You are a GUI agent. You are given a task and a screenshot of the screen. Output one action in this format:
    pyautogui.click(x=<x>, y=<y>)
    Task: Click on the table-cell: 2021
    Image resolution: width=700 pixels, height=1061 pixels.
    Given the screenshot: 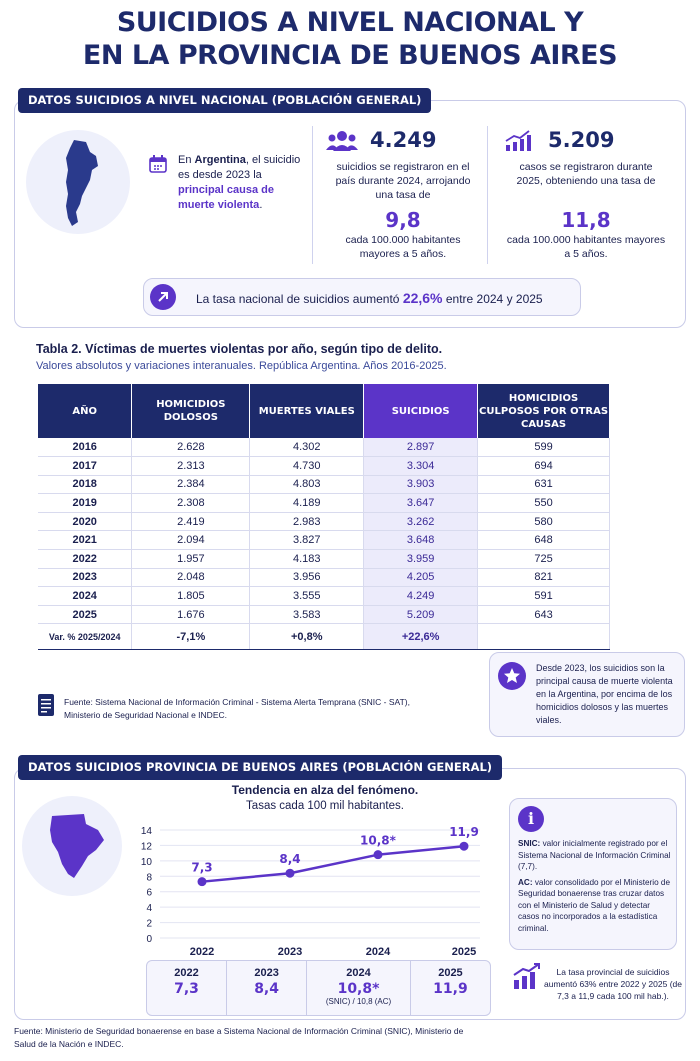 What is the action you would take?
    pyautogui.click(x=85, y=540)
    